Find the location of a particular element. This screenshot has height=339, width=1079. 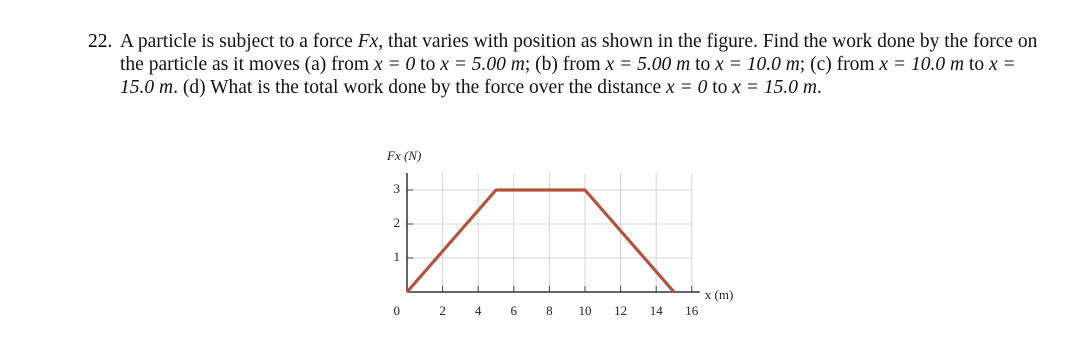

x-axis-label: x (m) is located at coordinates (719, 294).